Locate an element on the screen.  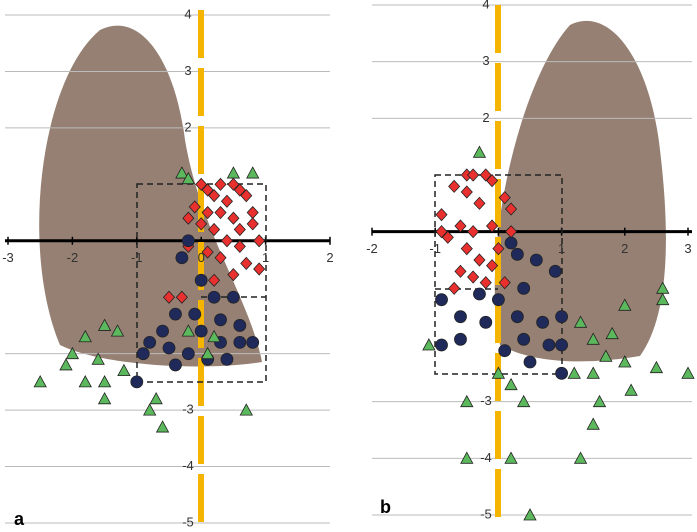
panel-label: a is located at coordinates (19, 519).